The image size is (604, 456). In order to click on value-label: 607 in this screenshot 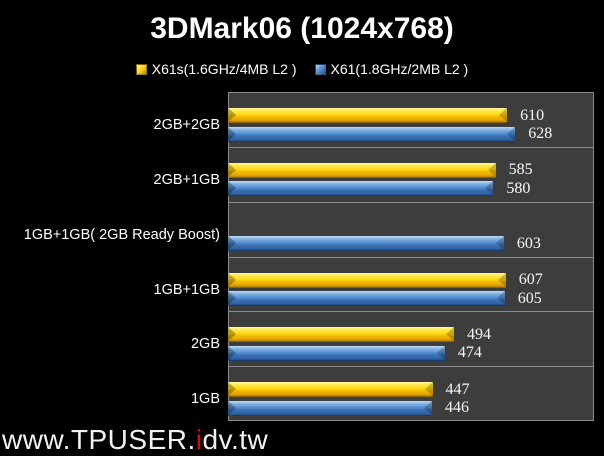, I will do `click(530, 279)`.